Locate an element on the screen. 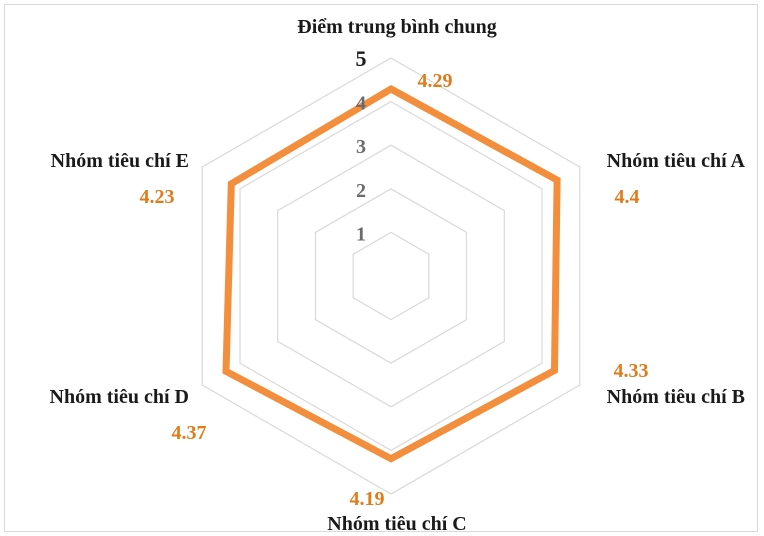 This screenshot has width=764, height=536. tick-layer: 1 2 3 4 5 is located at coordinates (361, 145).